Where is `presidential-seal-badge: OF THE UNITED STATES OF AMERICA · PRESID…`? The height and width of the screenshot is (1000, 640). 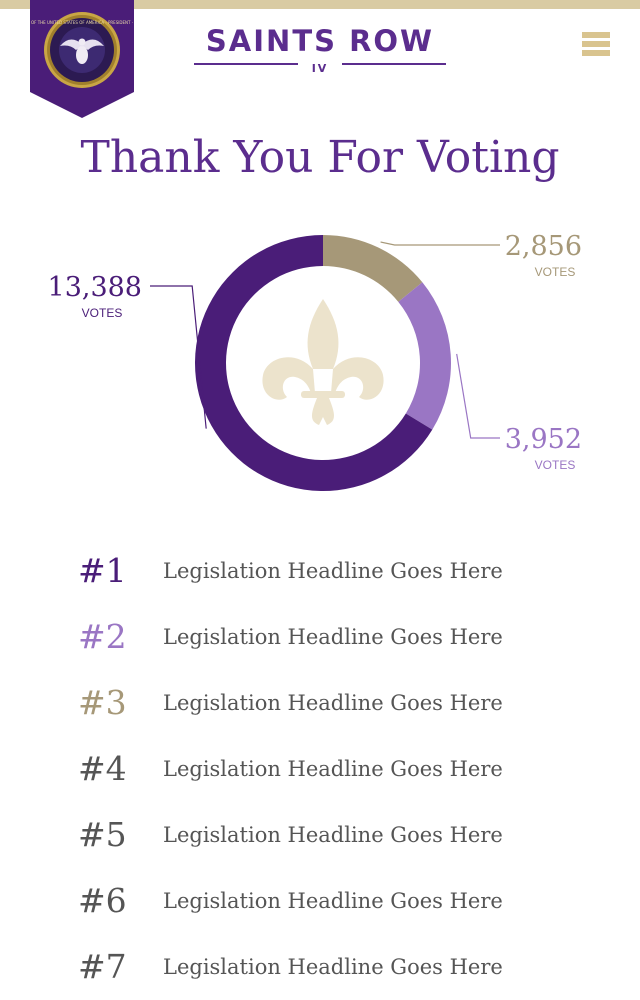 presidential-seal-badge: OF THE UNITED STATES OF AMERICA · PRESID… is located at coordinates (82, 59).